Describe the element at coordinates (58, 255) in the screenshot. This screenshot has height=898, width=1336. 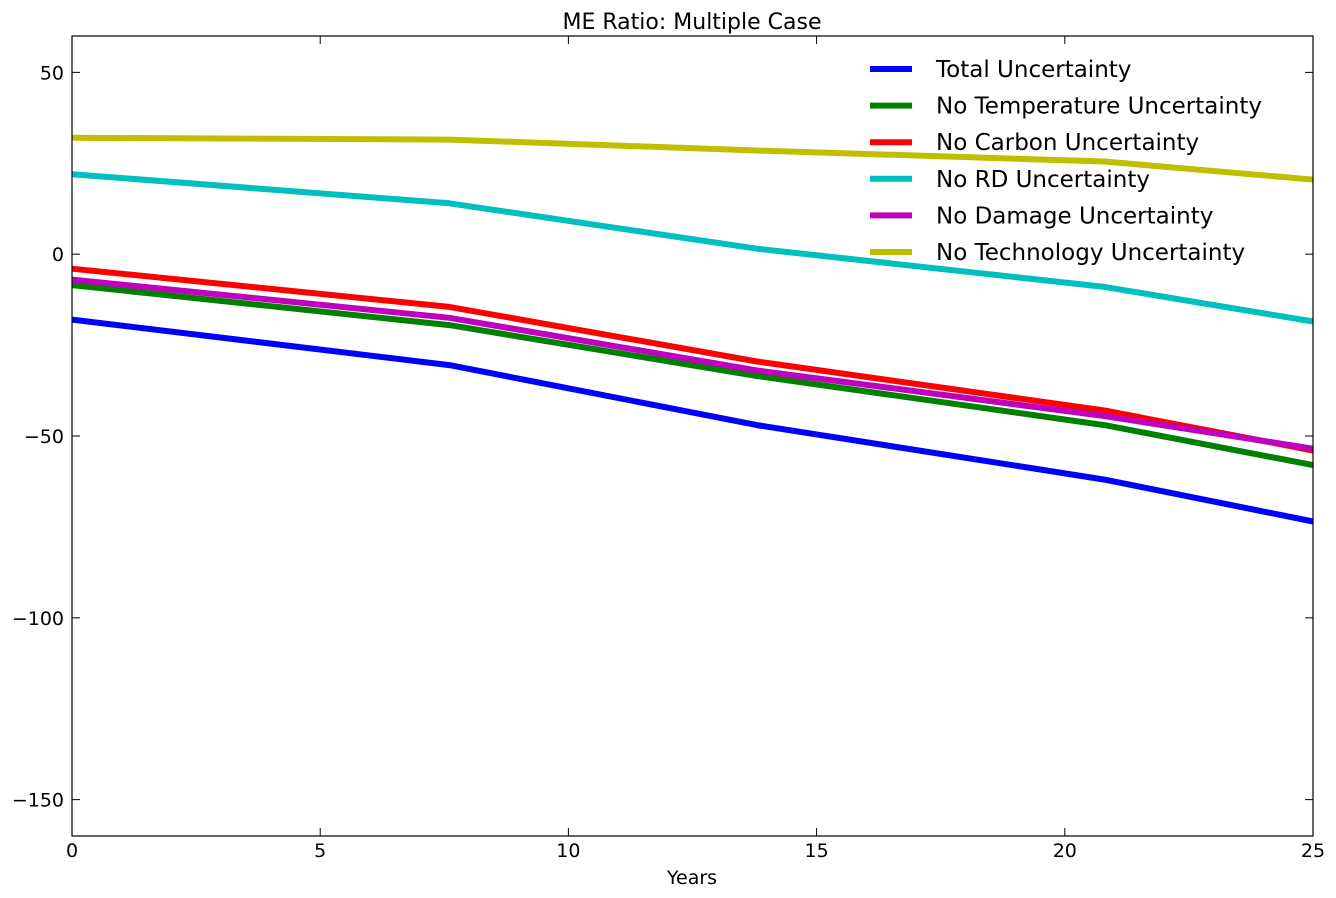
I see `y-tick-label: 0` at that location.